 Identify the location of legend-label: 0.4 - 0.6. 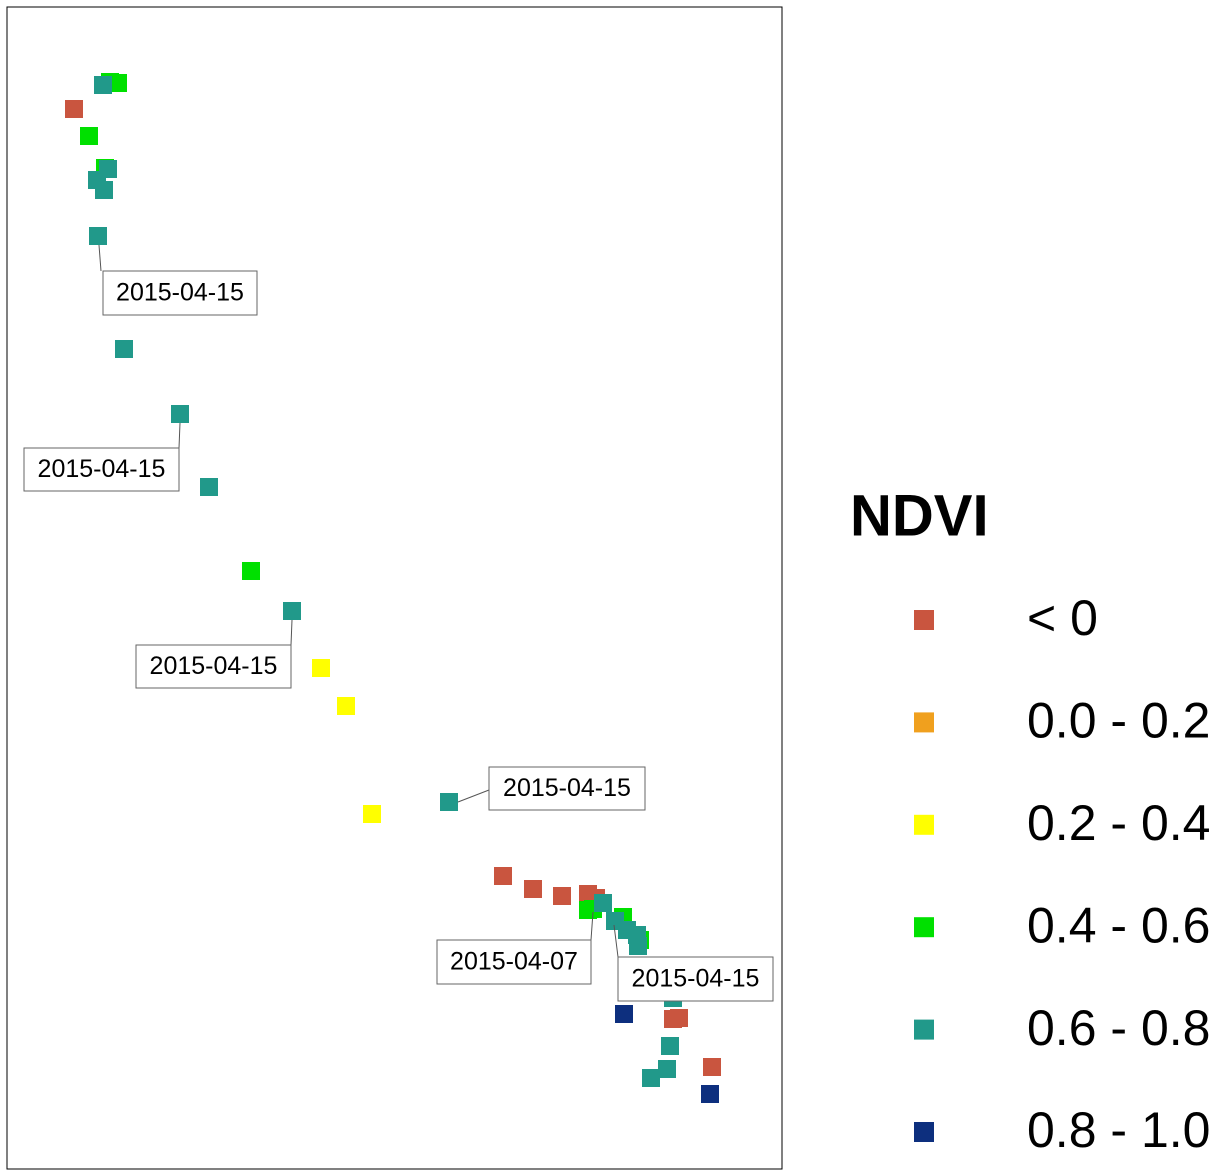
(1118, 925).